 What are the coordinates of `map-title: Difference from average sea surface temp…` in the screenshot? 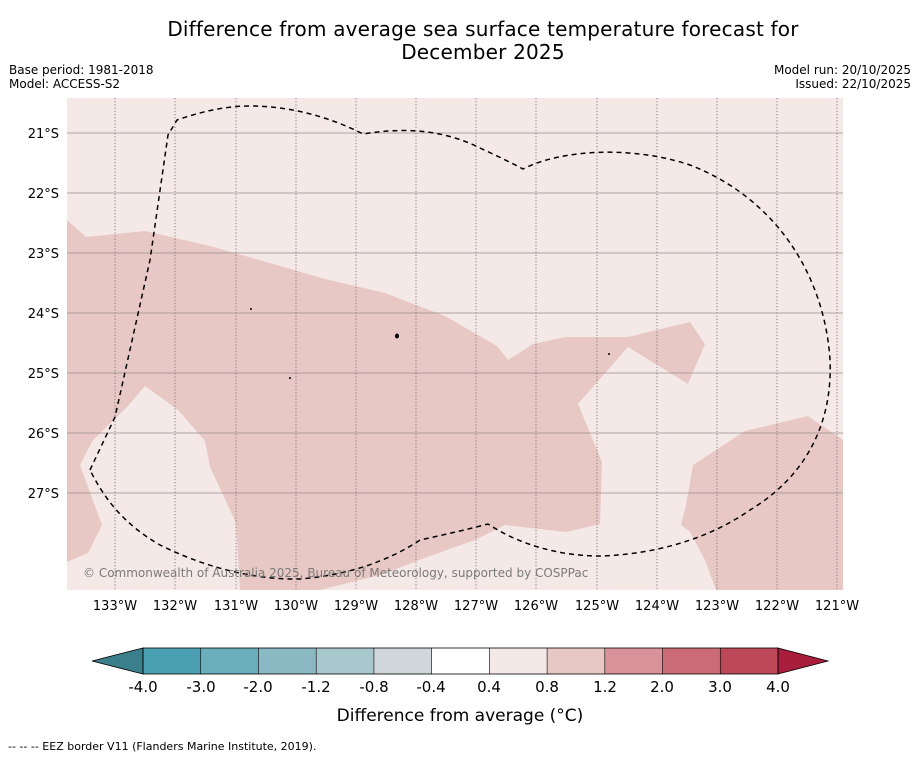 It's located at (459, 41).